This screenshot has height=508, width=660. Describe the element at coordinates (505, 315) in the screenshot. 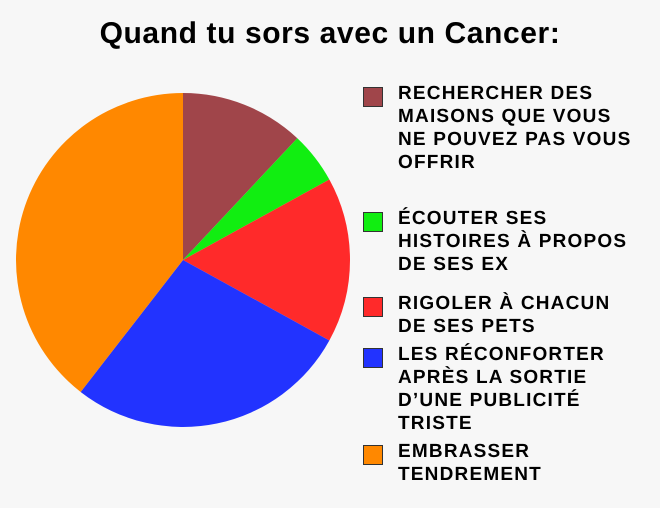

I see `legend-label: RIGOLER À CHACUN DE SES PETS` at that location.